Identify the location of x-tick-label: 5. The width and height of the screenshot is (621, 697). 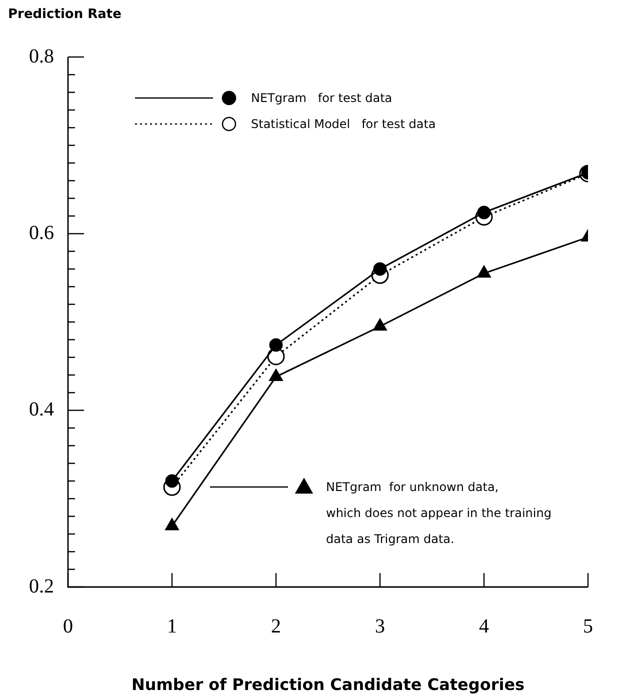
(588, 626).